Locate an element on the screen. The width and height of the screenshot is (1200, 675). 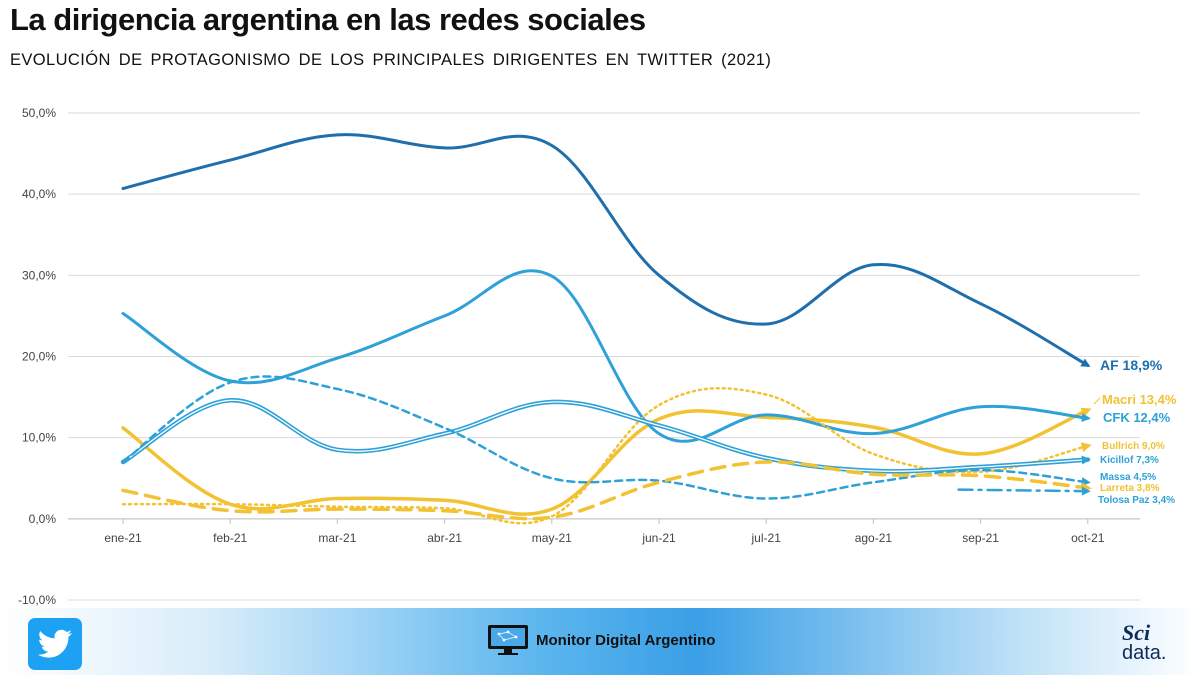
series-label-tolosa-paz: Tolosa Paz 3,4% is located at coordinates (1136, 500).